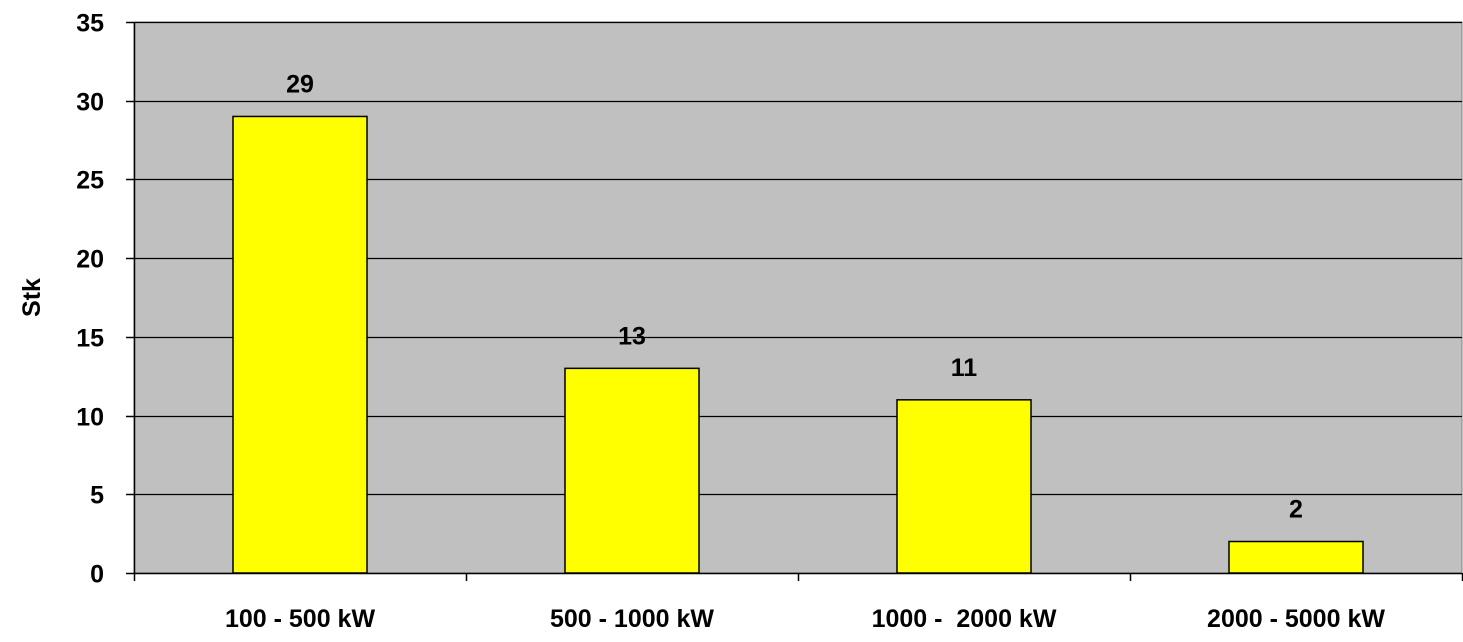 This screenshot has height=642, width=1463. I want to click on x-category-label: 500 - 1000 kW, so click(632, 619).